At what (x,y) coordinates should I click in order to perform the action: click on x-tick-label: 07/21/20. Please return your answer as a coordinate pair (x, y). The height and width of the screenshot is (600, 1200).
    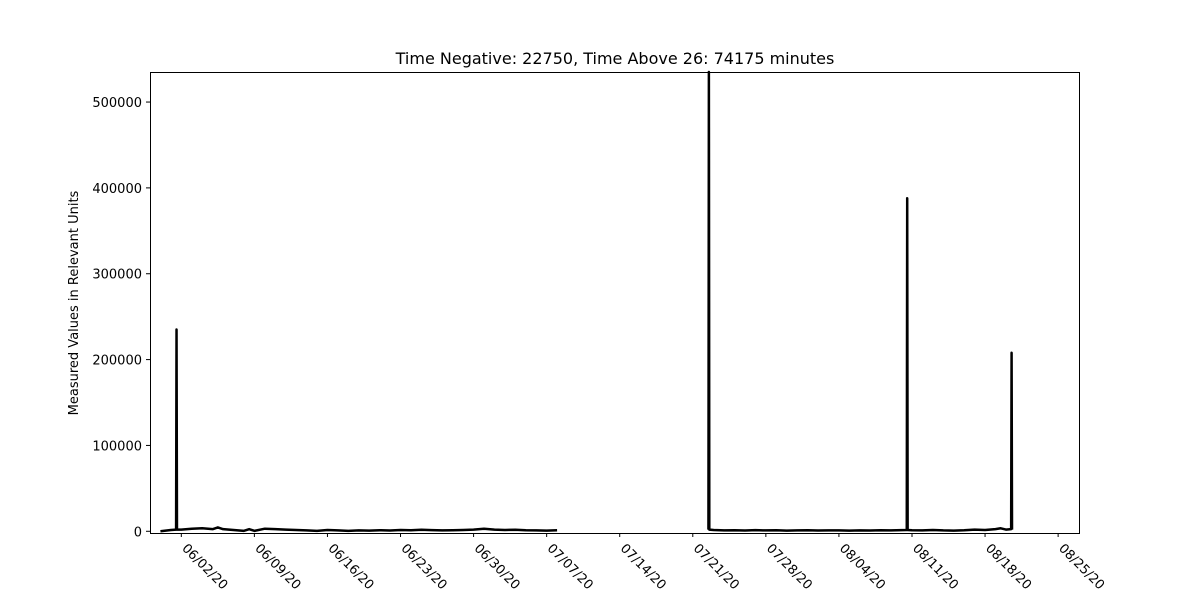
    Looking at the image, I should click on (716, 567).